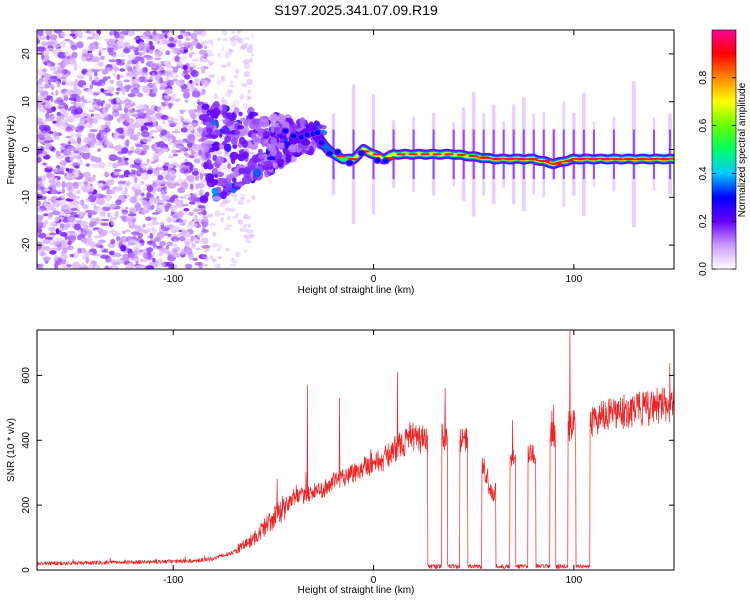  Describe the element at coordinates (26, 149) in the screenshot. I see `y-tick-label: 0` at that location.